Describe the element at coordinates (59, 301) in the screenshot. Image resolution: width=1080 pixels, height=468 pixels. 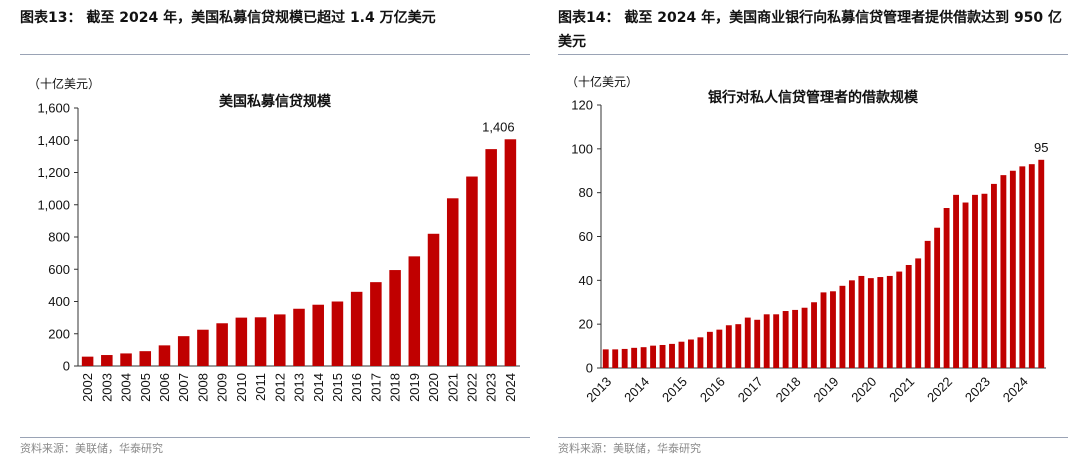
I see `y-tick-label: 400` at that location.